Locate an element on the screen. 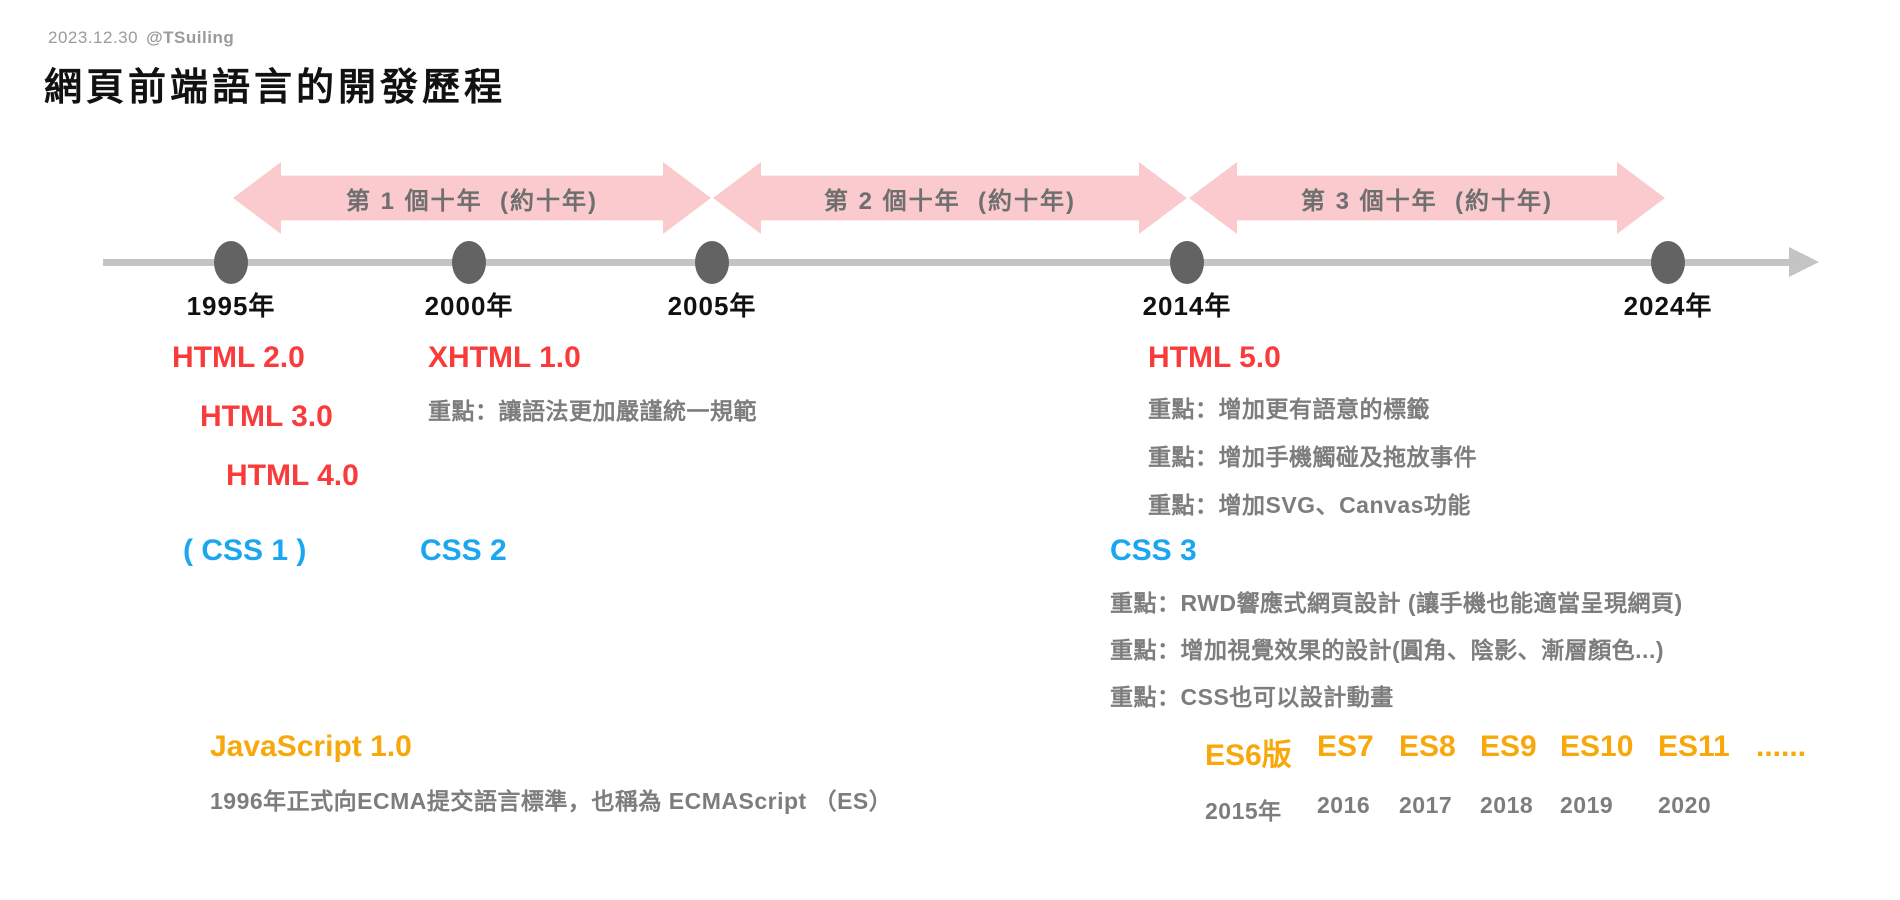 The width and height of the screenshot is (1900, 900). xhtml-title: XHTML 1.0 is located at coordinates (504, 357).